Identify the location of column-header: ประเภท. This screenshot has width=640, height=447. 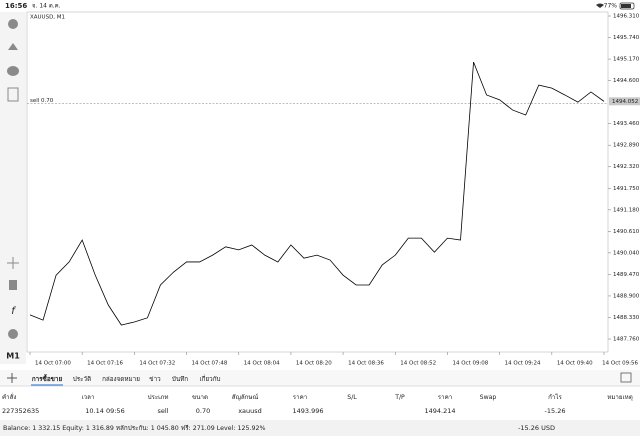
(158, 397).